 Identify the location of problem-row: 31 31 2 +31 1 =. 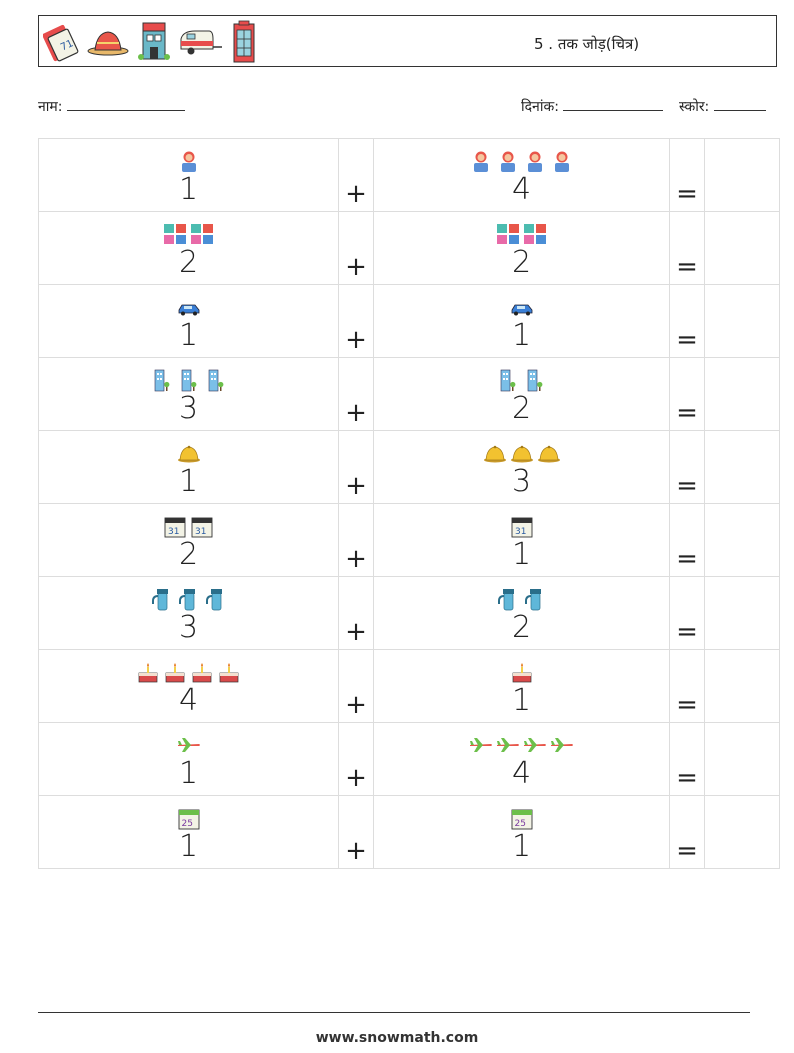
(409, 540).